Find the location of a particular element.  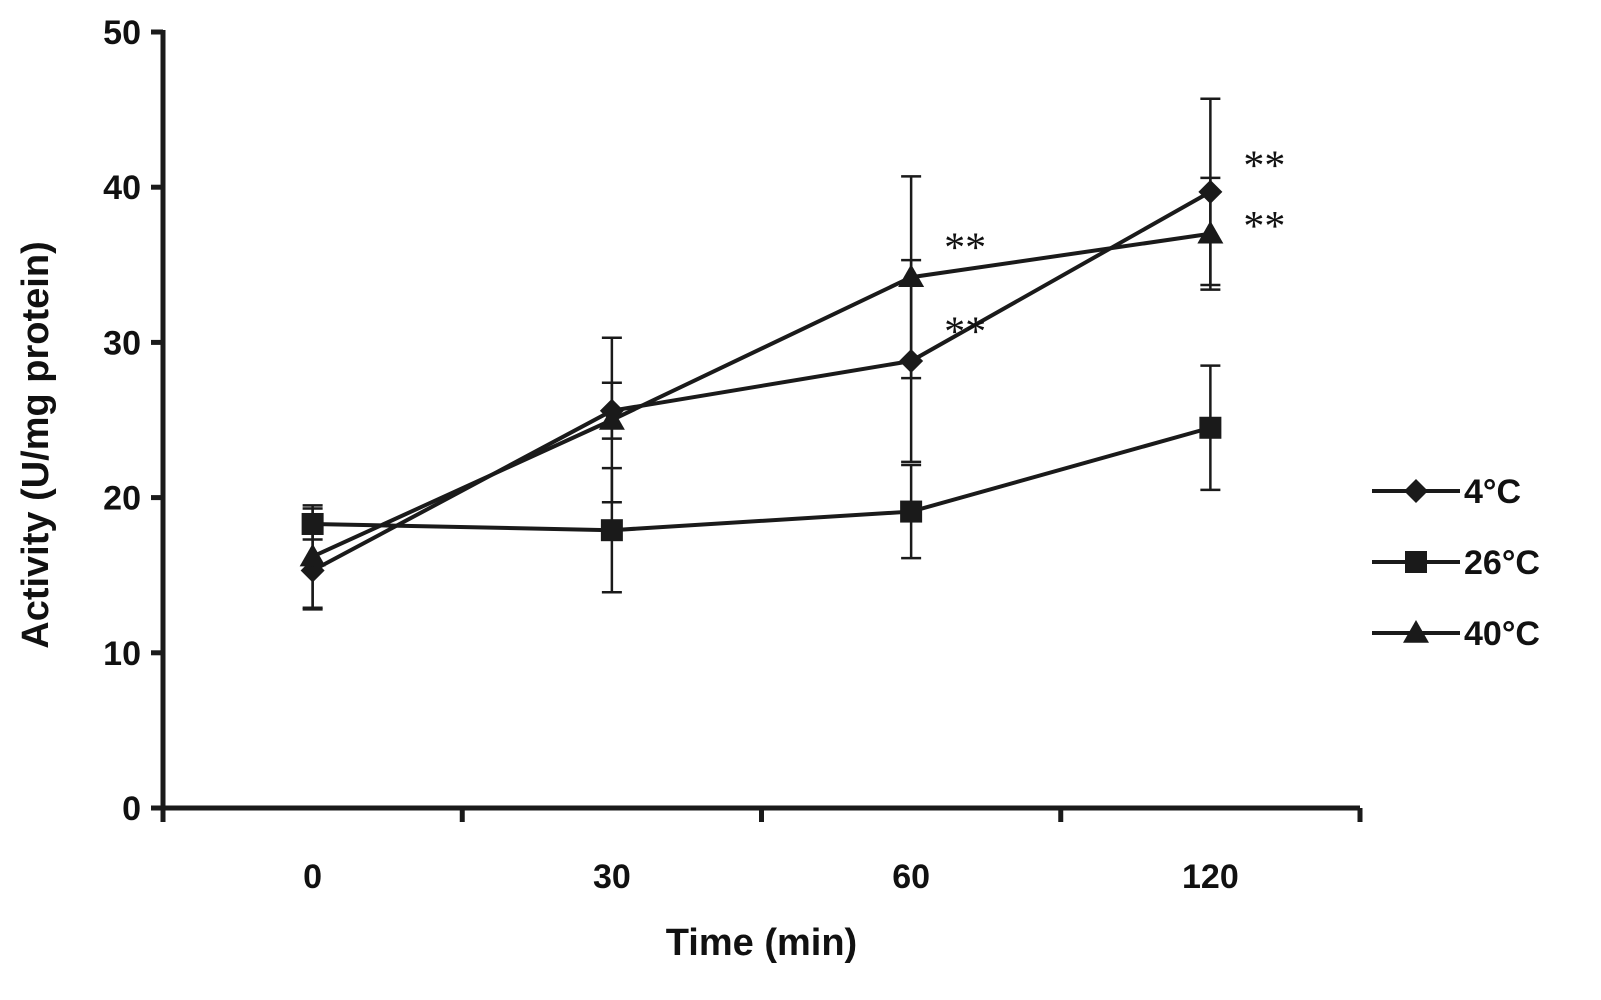

x-tick-label: 30 is located at coordinates (612, 877).